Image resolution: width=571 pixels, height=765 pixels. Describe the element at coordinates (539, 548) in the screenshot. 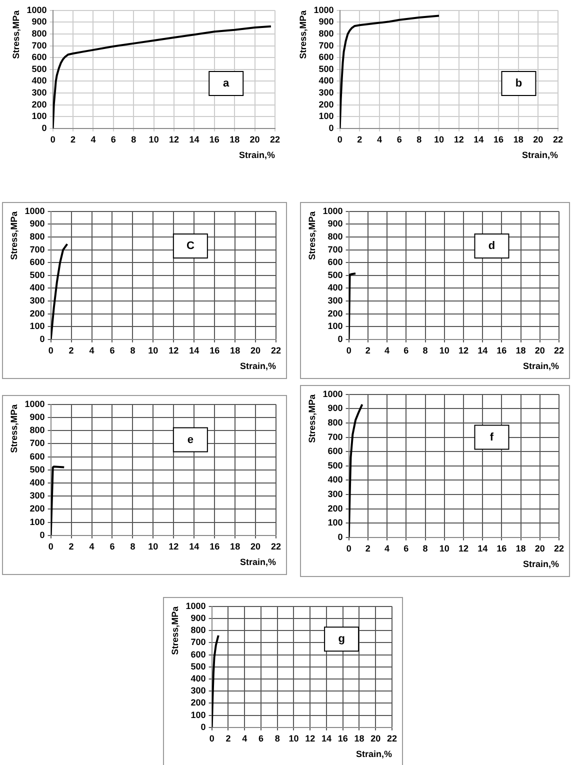

I see `x-tick-label: 20` at that location.